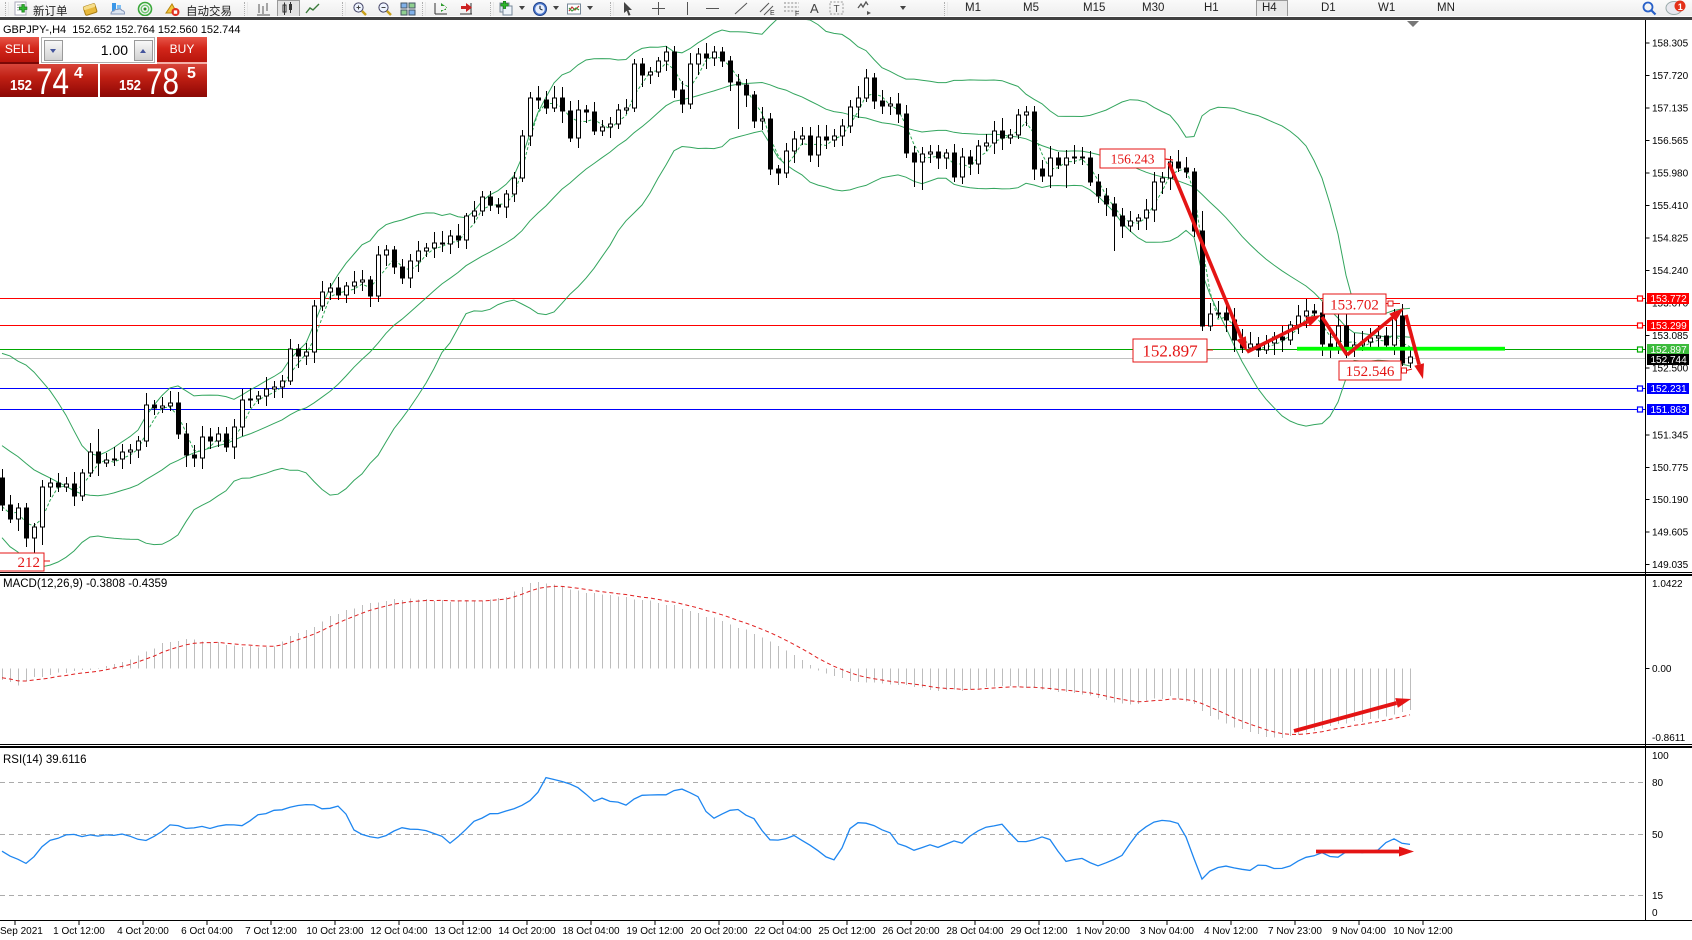 This screenshot has height=940, width=1692. What do you see at coordinates (1669, 326) in the screenshot?
I see `svg-text: 153.299` at bounding box center [1669, 326].